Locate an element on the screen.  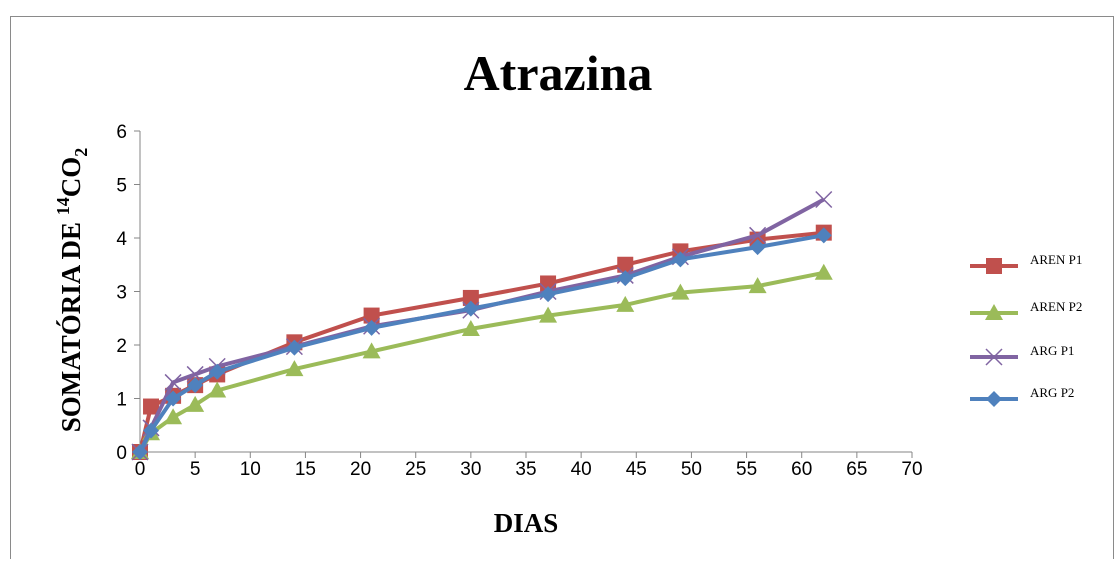
y-axis-title-sub: 2 is located at coordinates (81, 152).